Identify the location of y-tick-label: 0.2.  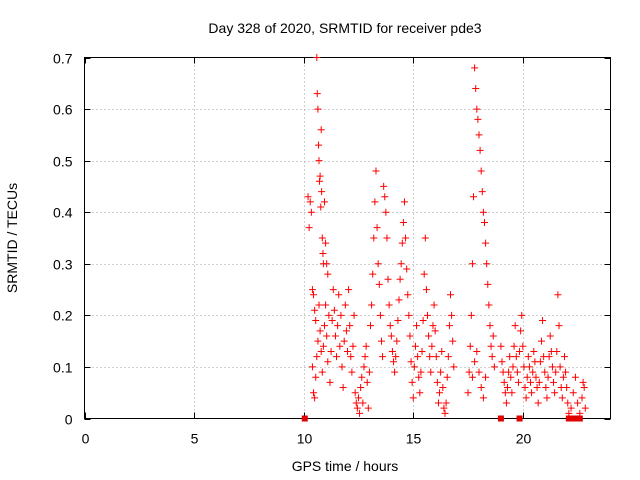
(63, 316).